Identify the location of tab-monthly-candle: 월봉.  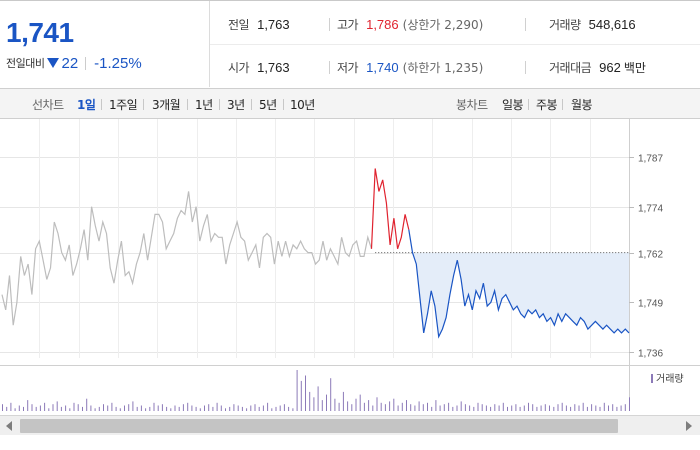
(582, 105).